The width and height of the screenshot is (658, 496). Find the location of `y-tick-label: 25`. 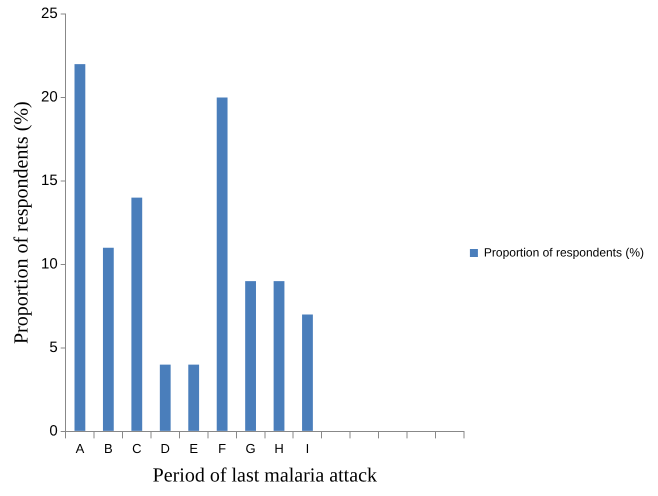

y-tick-label: 25 is located at coordinates (49, 13).